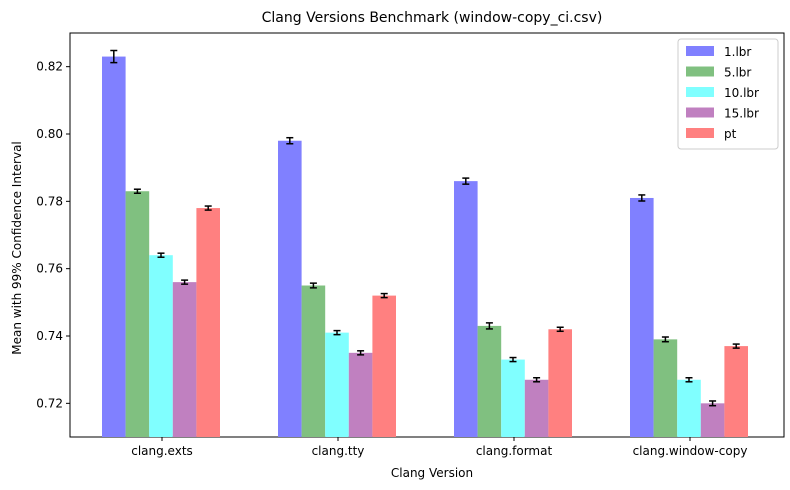 This screenshot has height=490, width=790. Describe the element at coordinates (730, 134) in the screenshot. I see `legend-label: pt` at that location.